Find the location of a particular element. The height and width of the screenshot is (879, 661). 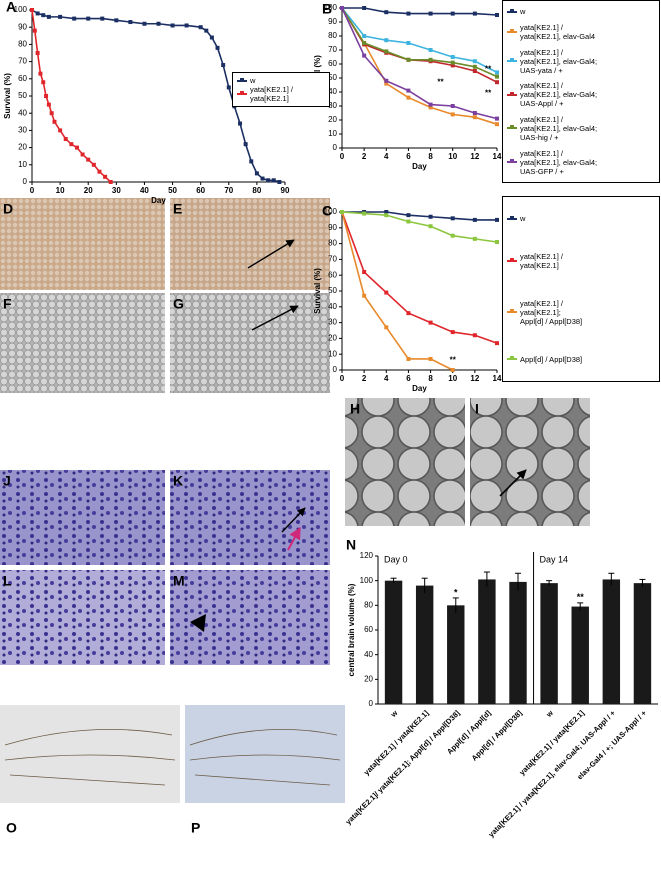

x-tick-label: 4 is located at coordinates (386, 378).